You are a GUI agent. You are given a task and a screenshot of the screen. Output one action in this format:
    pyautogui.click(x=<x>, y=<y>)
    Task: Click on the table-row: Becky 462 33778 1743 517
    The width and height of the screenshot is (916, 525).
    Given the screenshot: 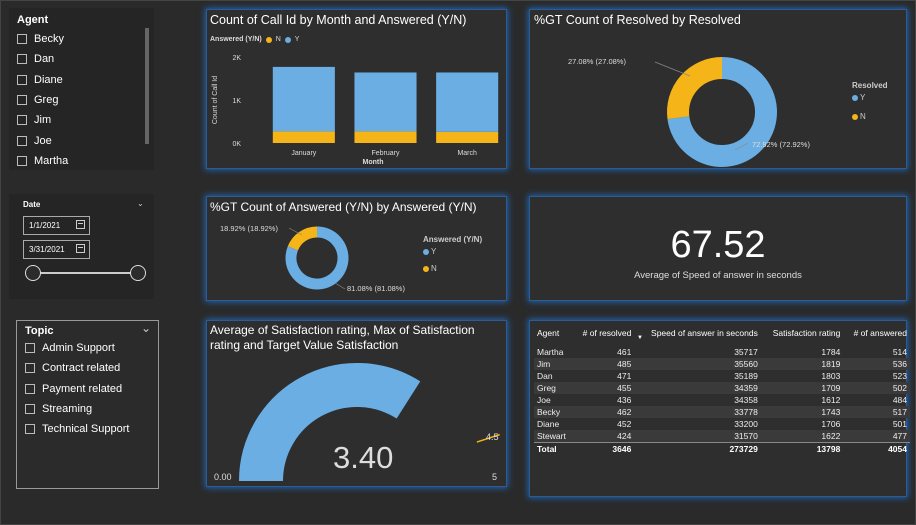 What is the action you would take?
    pyautogui.click(x=722, y=412)
    